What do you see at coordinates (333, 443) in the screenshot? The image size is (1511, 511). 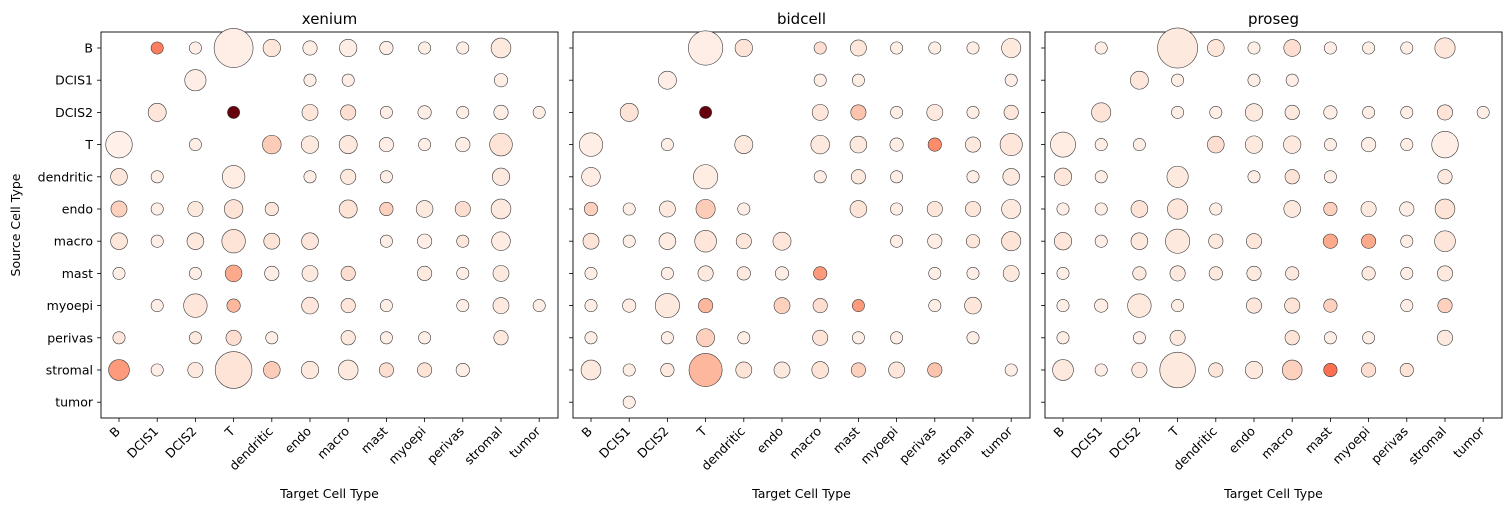 I see `x-tick-label: macro` at bounding box center [333, 443].